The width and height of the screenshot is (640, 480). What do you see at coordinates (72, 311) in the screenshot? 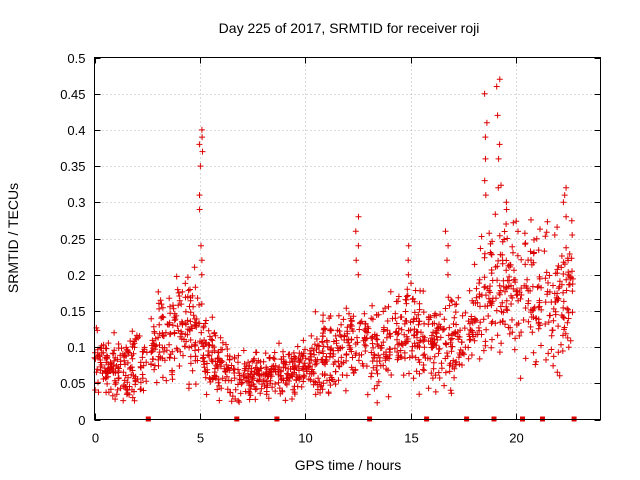
I see `y-tick-label: 0.15` at bounding box center [72, 311].